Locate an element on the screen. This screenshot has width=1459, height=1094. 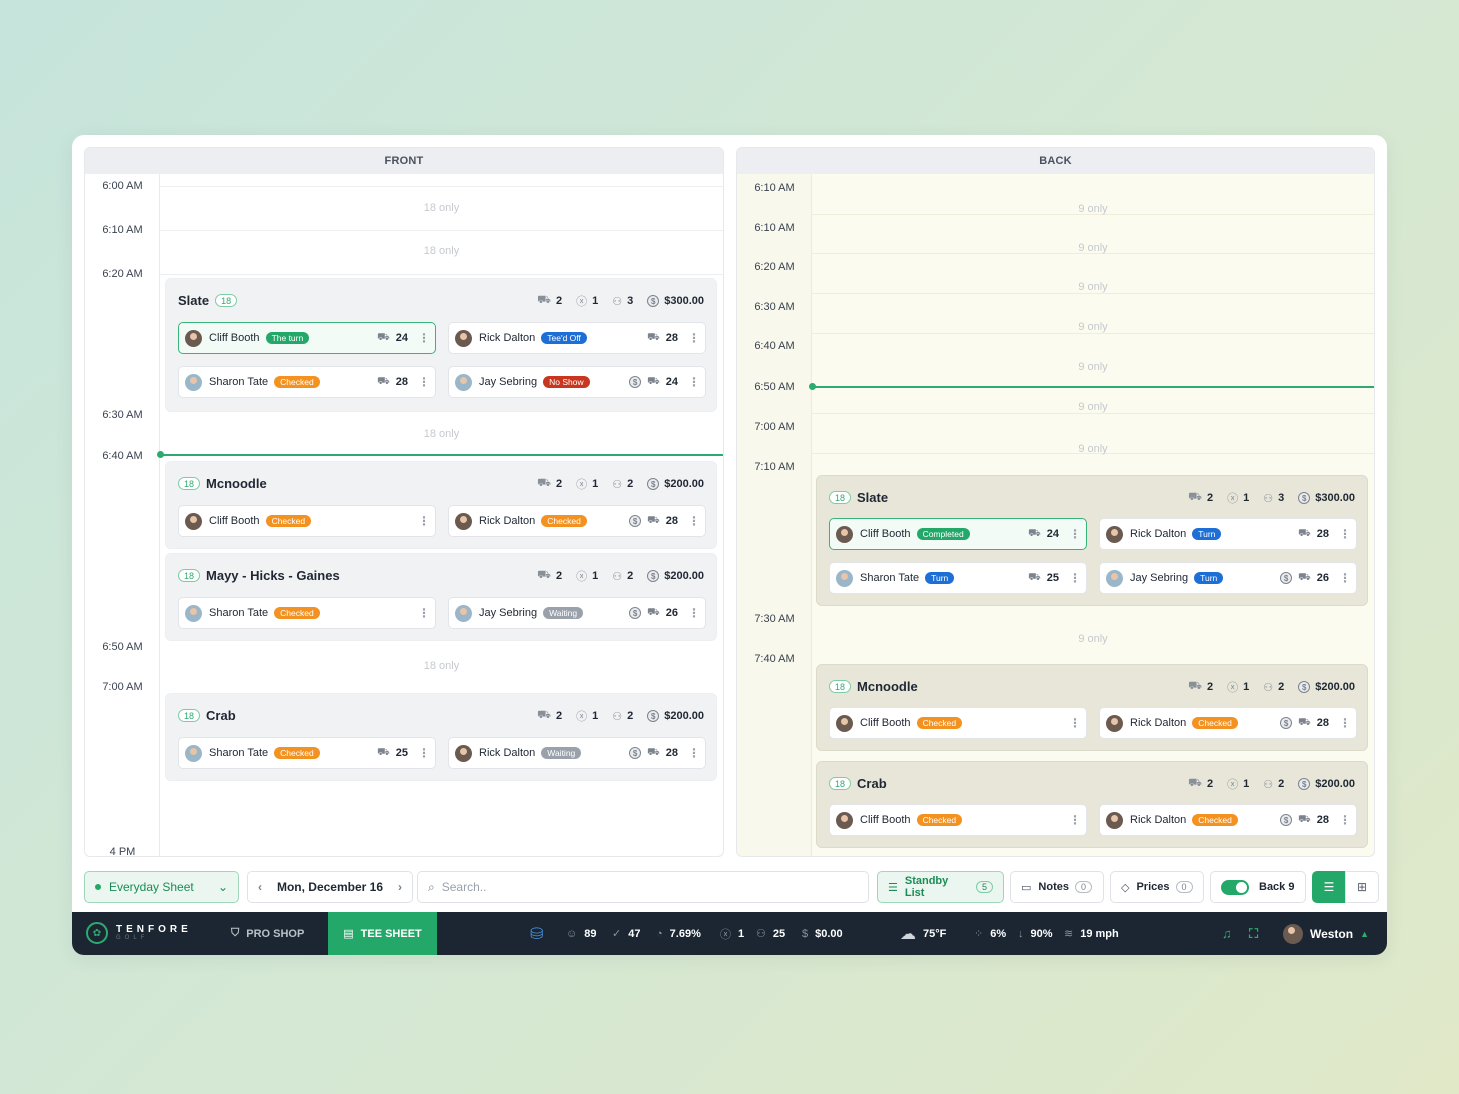
player-count: 2 is located at coordinates (630, 716).